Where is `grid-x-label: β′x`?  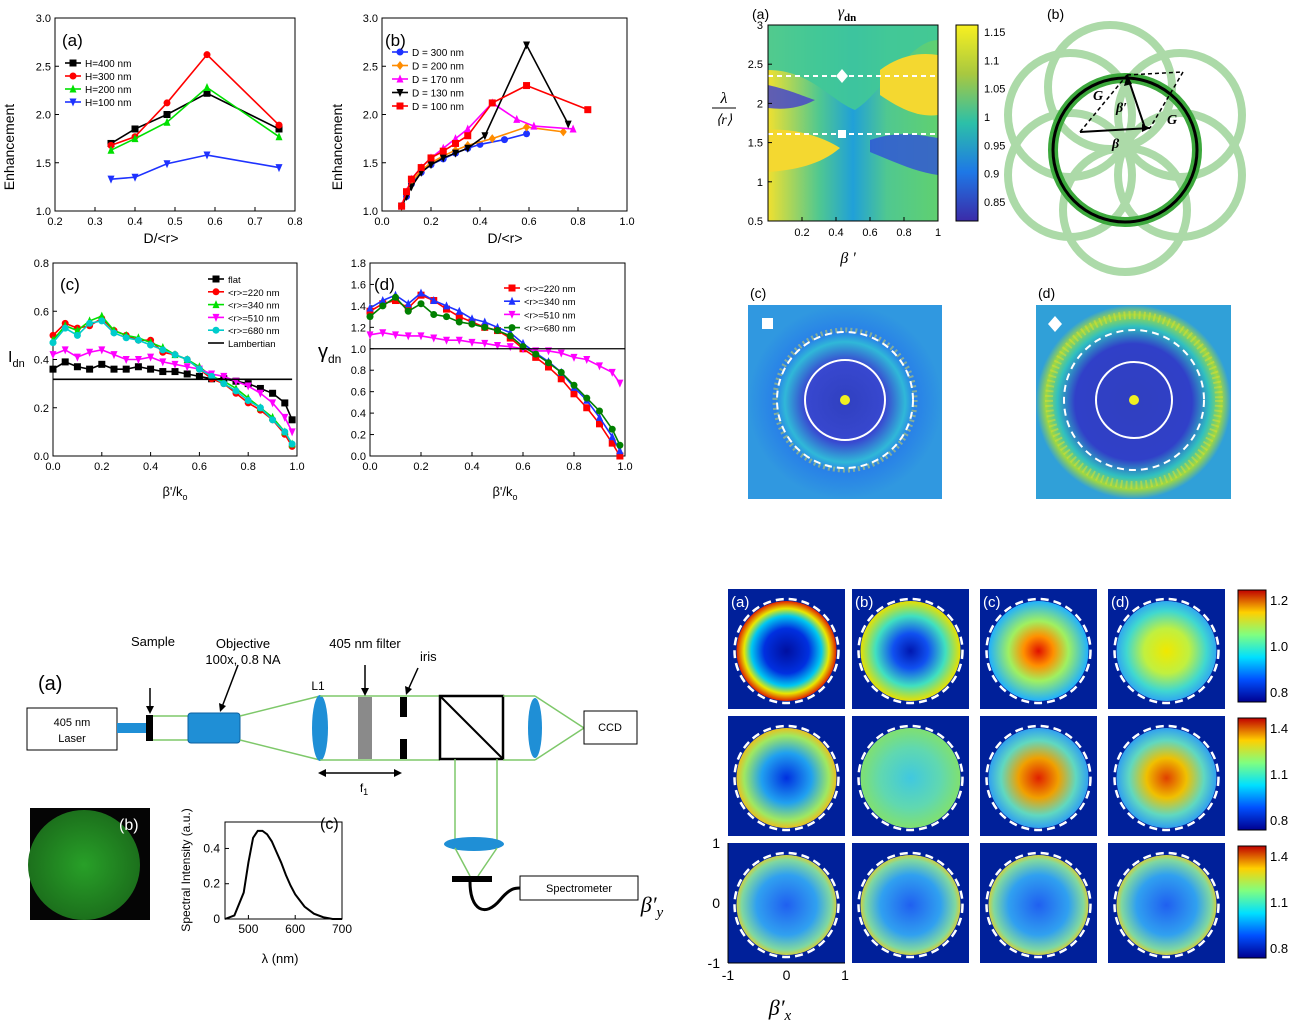
grid-x-label: β′x is located at coordinates (780, 1009).